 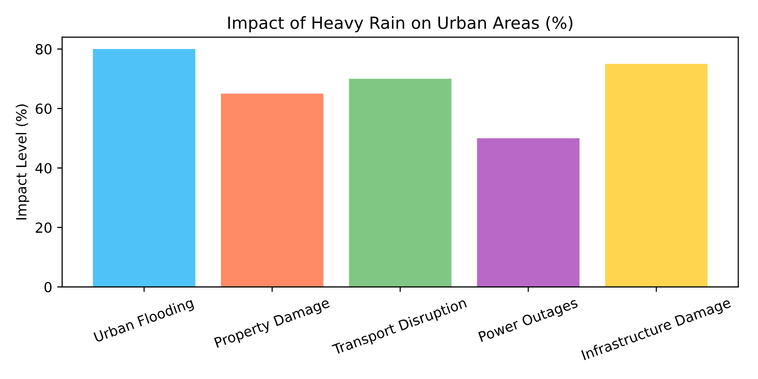 What do you see at coordinates (23, 162) in the screenshot?
I see `y-axis-title: Impact Level (%)` at bounding box center [23, 162].